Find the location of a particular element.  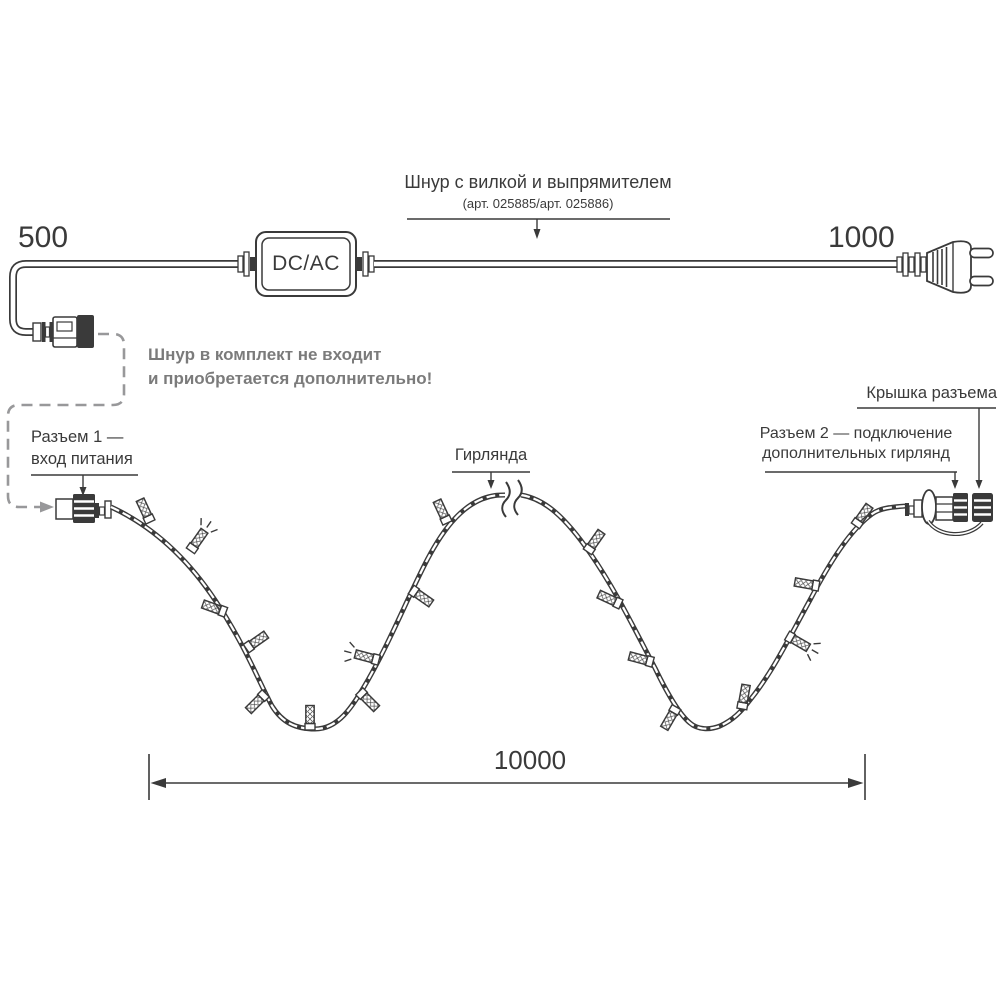

connector1-line2: вход питания is located at coordinates (82, 459).